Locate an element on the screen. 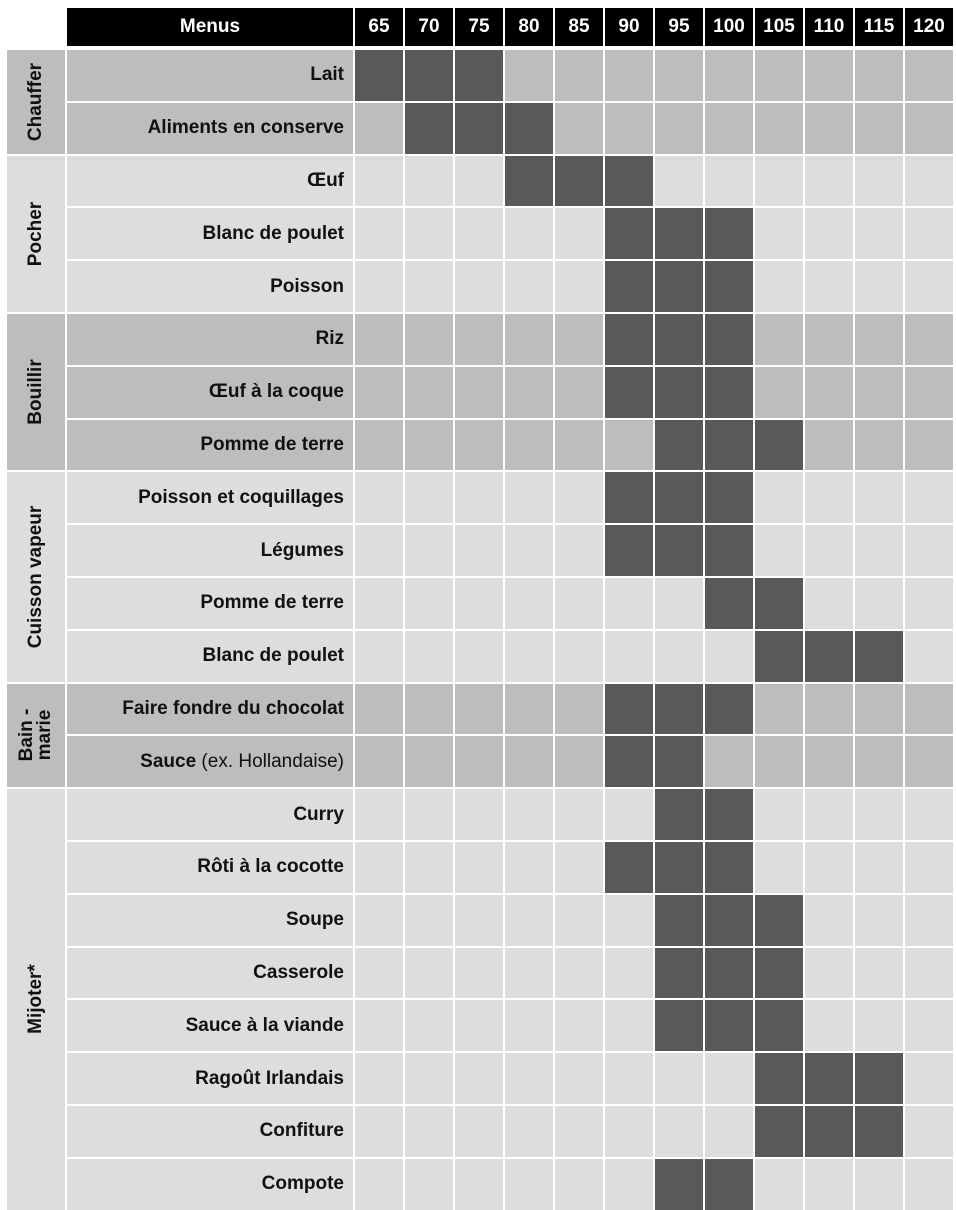  category-0: Chauffer is located at coordinates (36, 102).